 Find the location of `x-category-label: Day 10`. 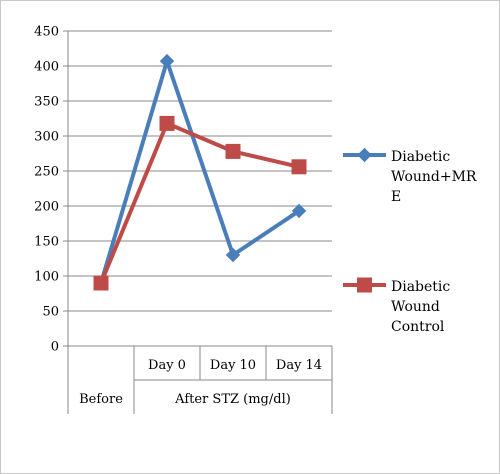

x-category-label: Day 10 is located at coordinates (233, 365).